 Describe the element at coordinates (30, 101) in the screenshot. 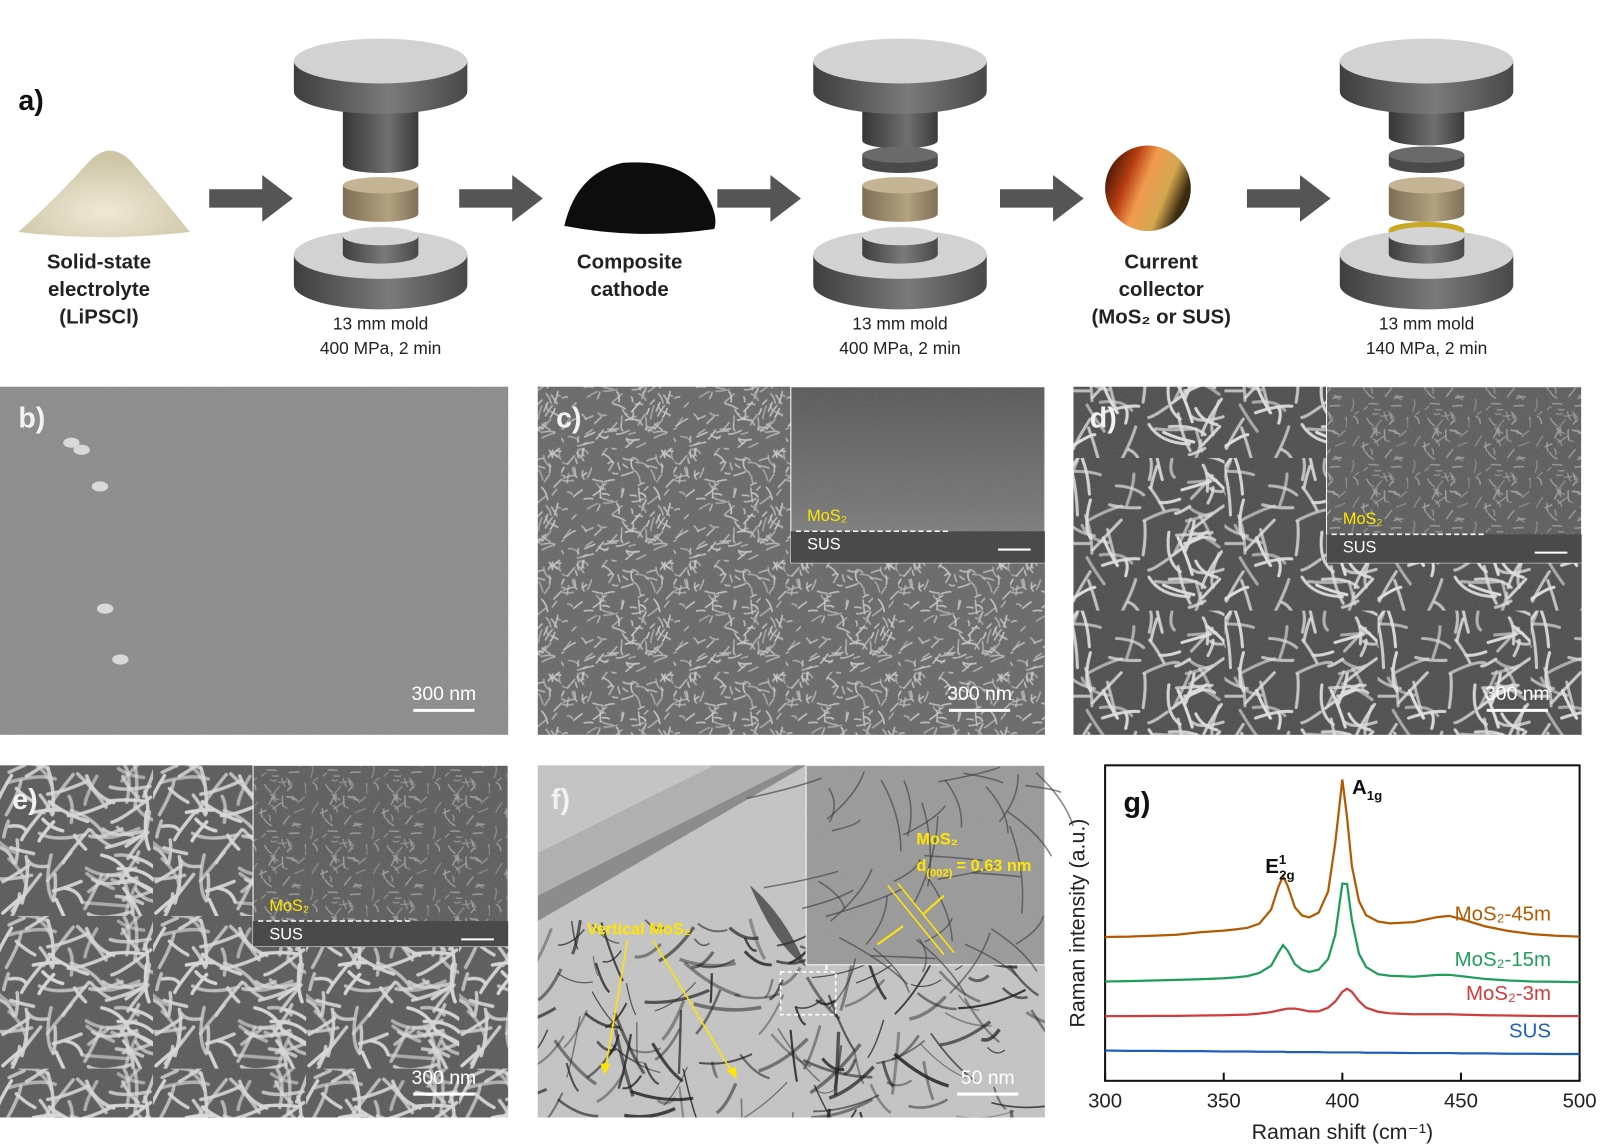

I see `panel-label: a)` at that location.